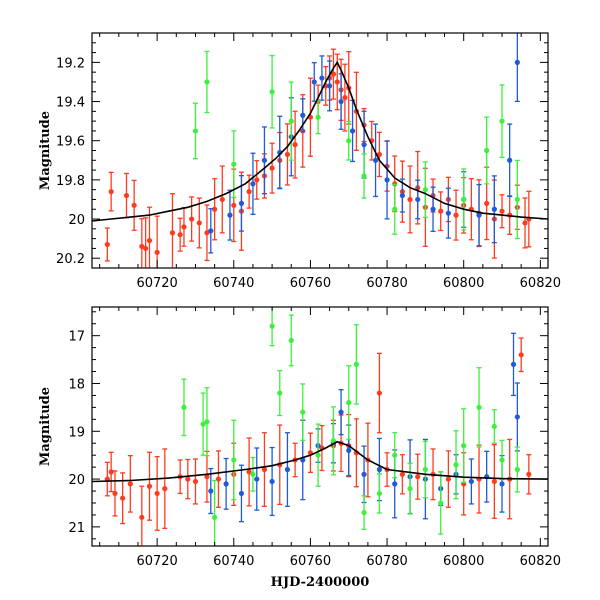 The width and height of the screenshot is (600, 600). What do you see at coordinates (76, 432) in the screenshot?
I see `y-tick-label: 19` at bounding box center [76, 432].